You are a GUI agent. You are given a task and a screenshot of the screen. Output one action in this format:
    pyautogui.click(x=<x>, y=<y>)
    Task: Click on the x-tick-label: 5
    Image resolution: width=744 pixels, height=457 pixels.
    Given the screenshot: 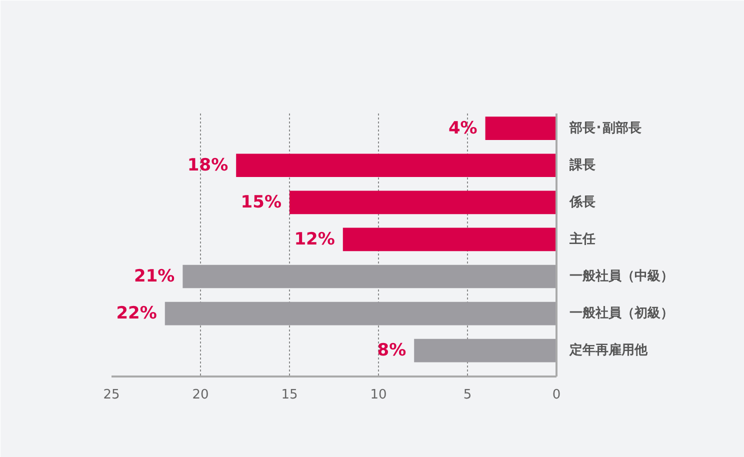 What is the action you would take?
    pyautogui.click(x=467, y=395)
    